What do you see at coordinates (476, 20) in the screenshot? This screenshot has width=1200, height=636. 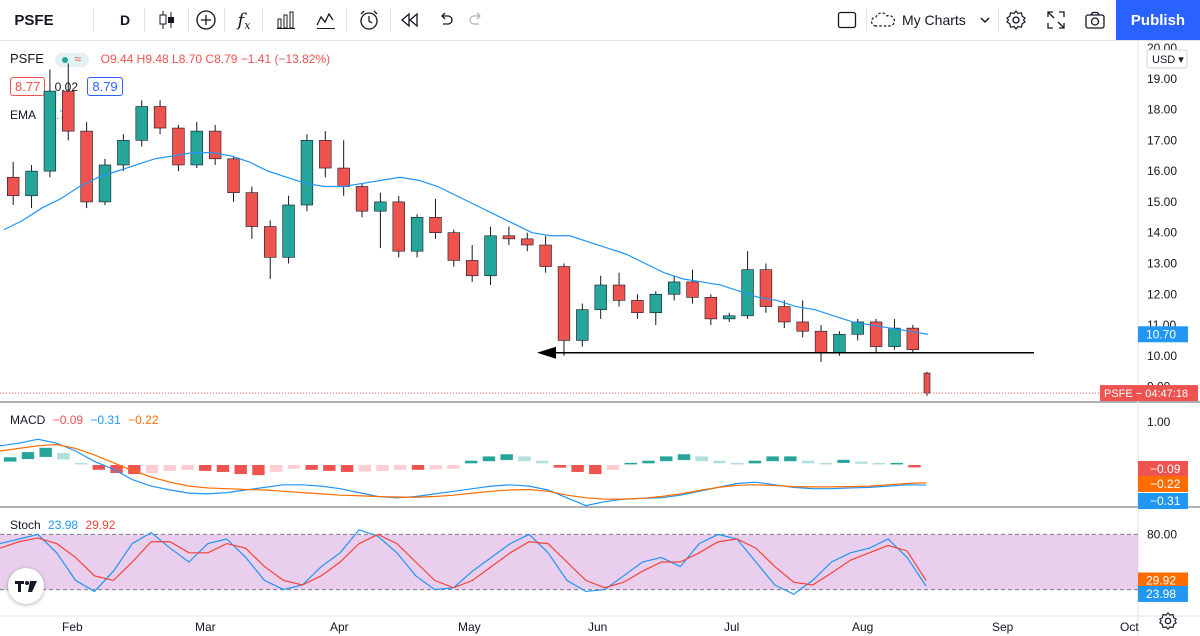 I see `redo-icon` at bounding box center [476, 20].